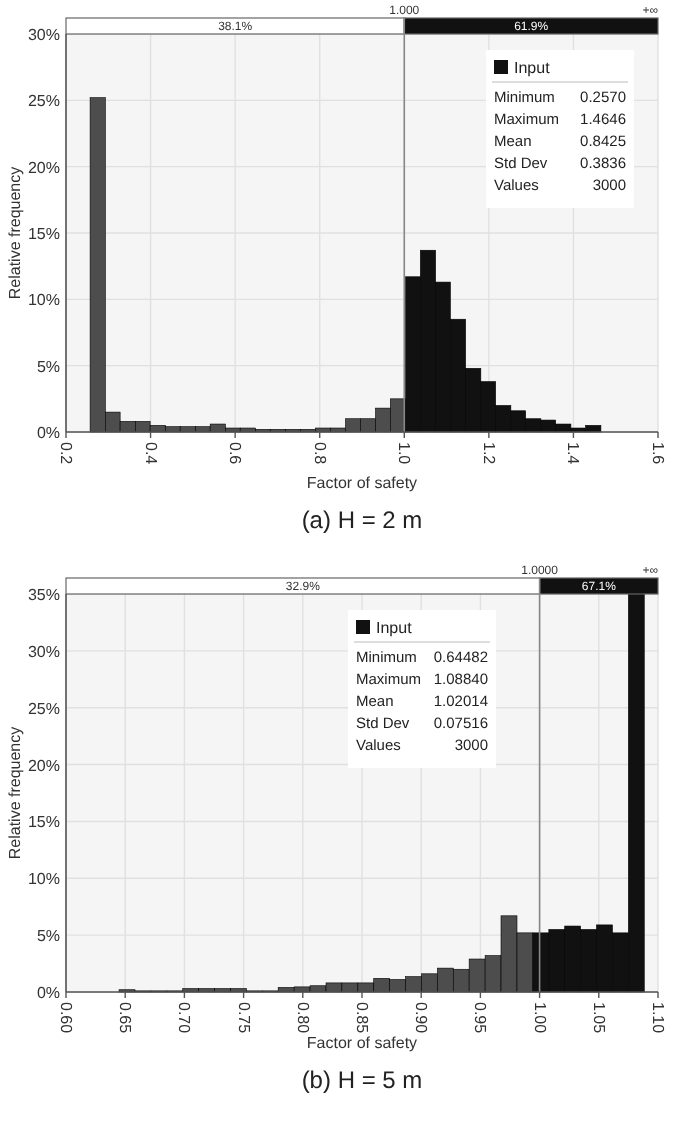  Describe the element at coordinates (243, 1018) in the screenshot. I see `x-tick-label: 0.75` at that location.